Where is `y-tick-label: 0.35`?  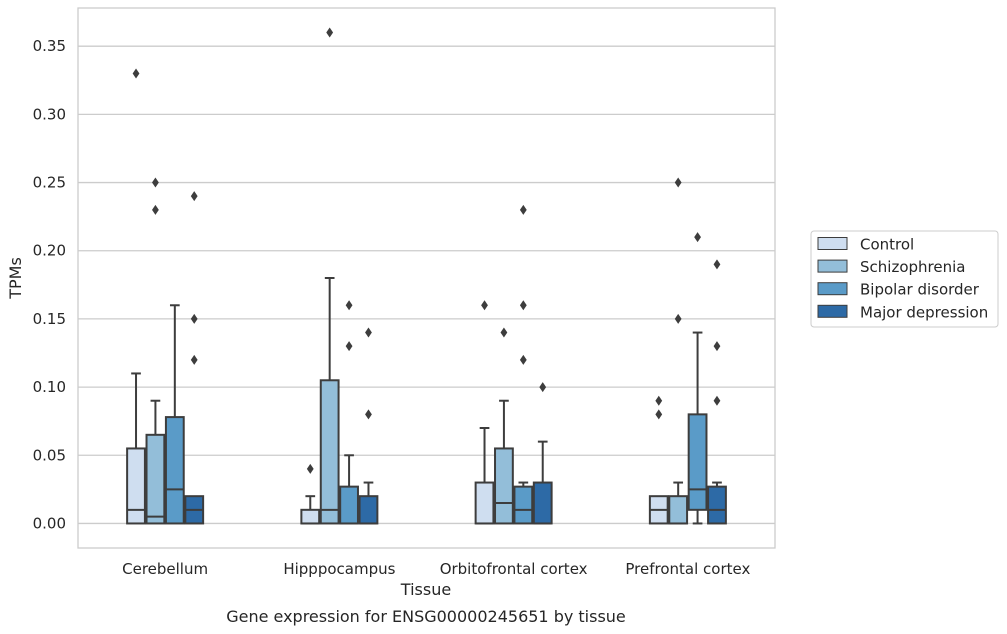 y-tick-label: 0.35 is located at coordinates (49, 46).